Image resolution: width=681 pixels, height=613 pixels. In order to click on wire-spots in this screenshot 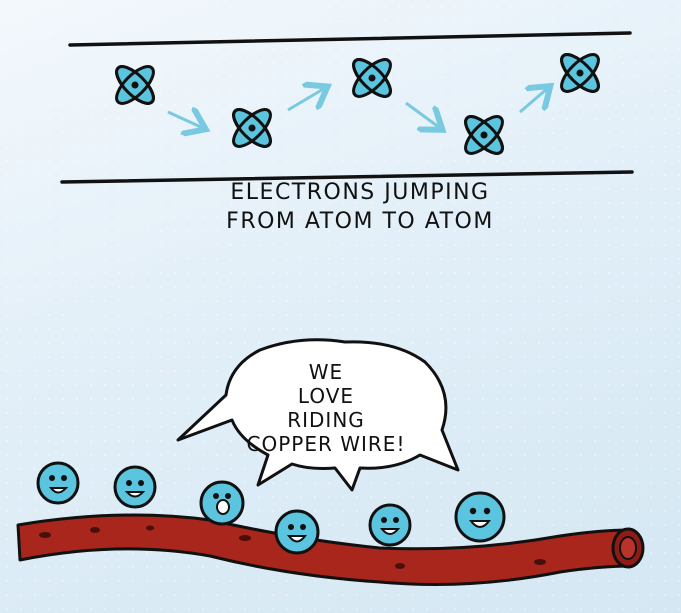, I will do `click(292, 547)`.